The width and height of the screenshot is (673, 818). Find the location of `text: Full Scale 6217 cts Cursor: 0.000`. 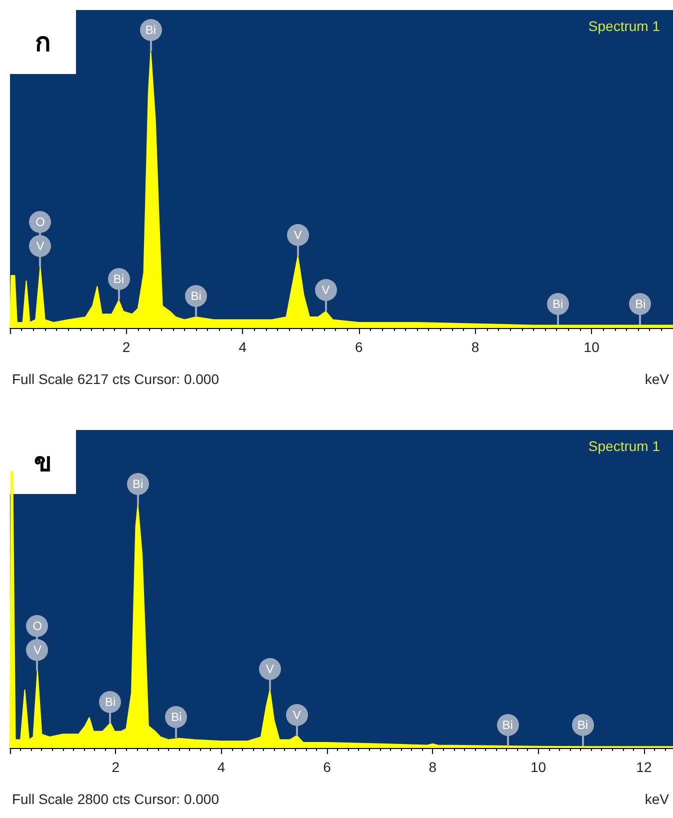

text: Full Scale 6217 cts Cursor: 0.000 is located at coordinates (116, 379).